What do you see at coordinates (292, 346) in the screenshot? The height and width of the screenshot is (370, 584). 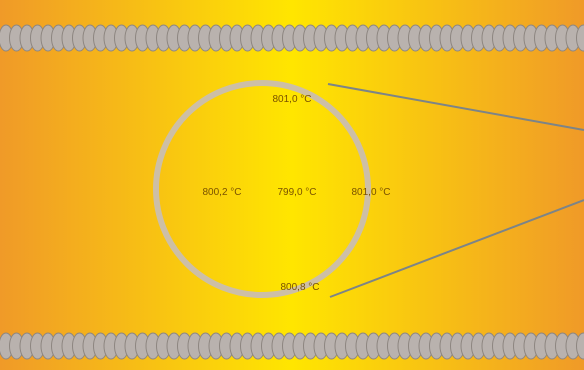 I see `heating-coil-bottom` at bounding box center [292, 346].